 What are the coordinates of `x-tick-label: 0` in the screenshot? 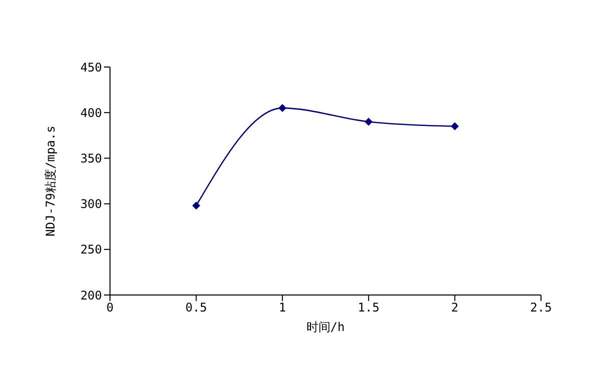 It's located at (110, 307).